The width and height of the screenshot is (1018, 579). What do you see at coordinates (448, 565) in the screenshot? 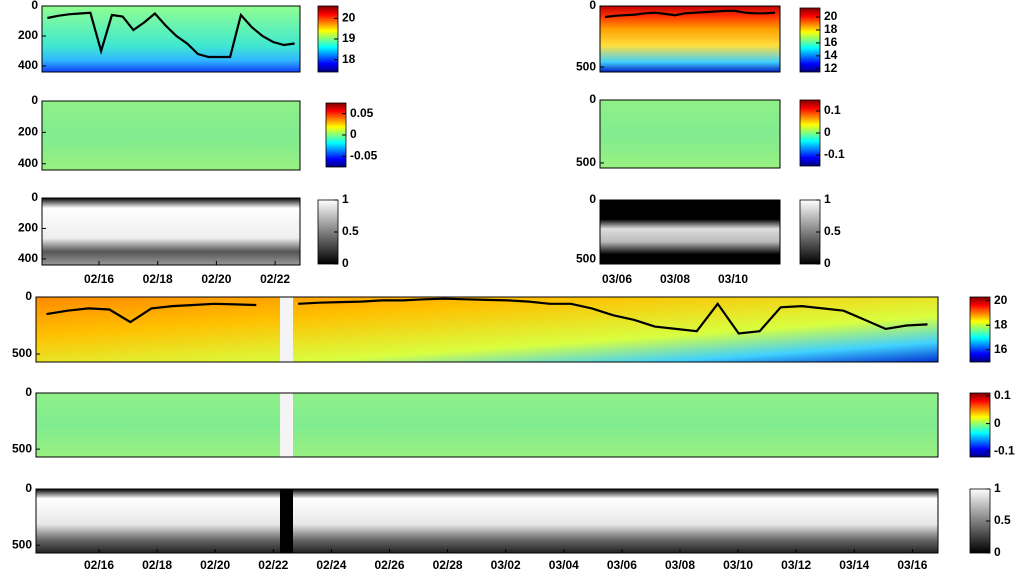
I see `x-tick-label: 02/28` at bounding box center [448, 565].